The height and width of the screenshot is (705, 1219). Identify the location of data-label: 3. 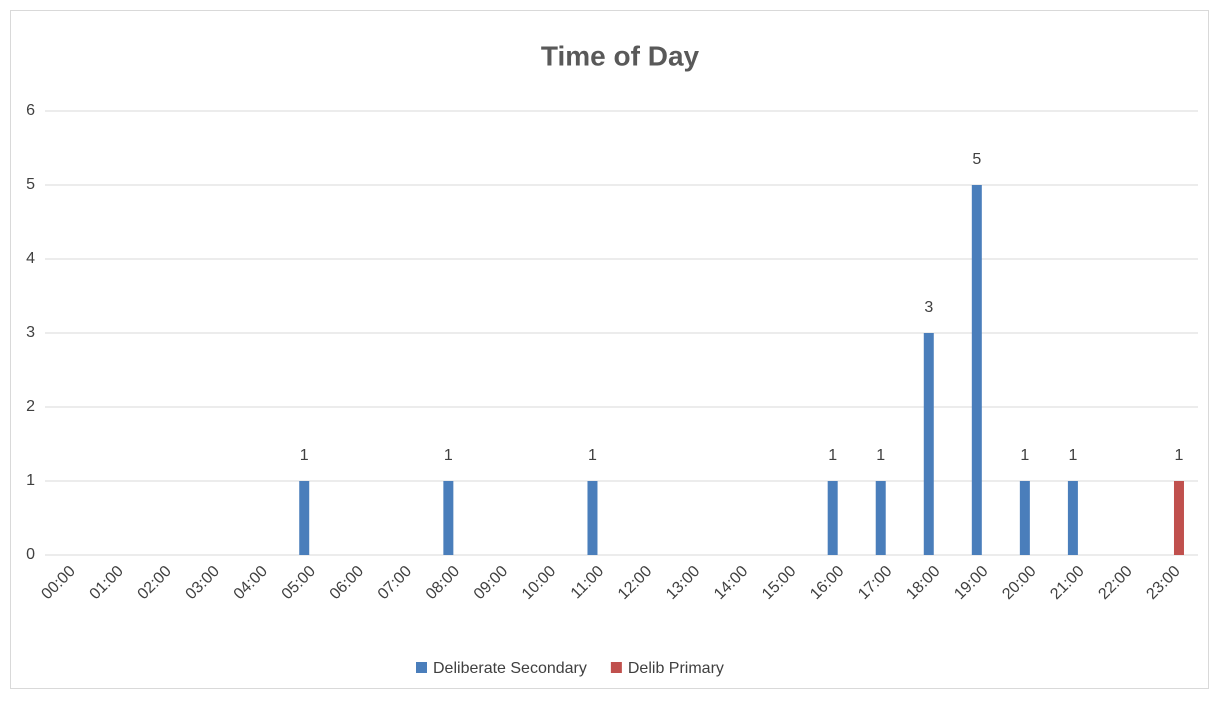
(928, 307).